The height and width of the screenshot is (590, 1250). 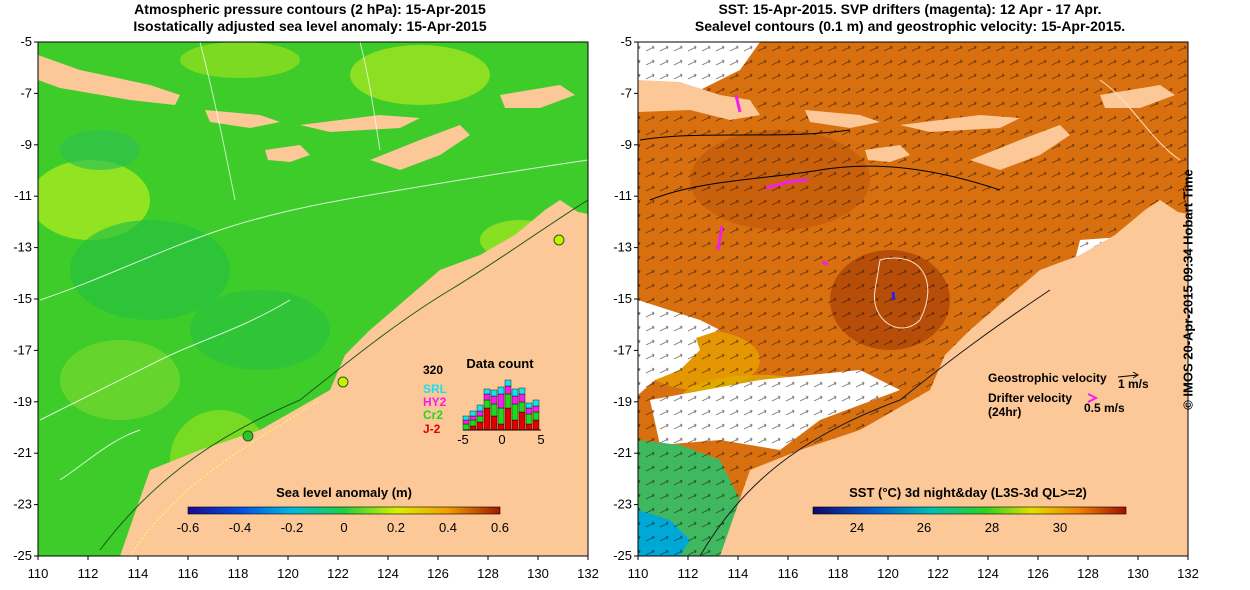 I want to click on left-small-islands, so click(x=537, y=96).